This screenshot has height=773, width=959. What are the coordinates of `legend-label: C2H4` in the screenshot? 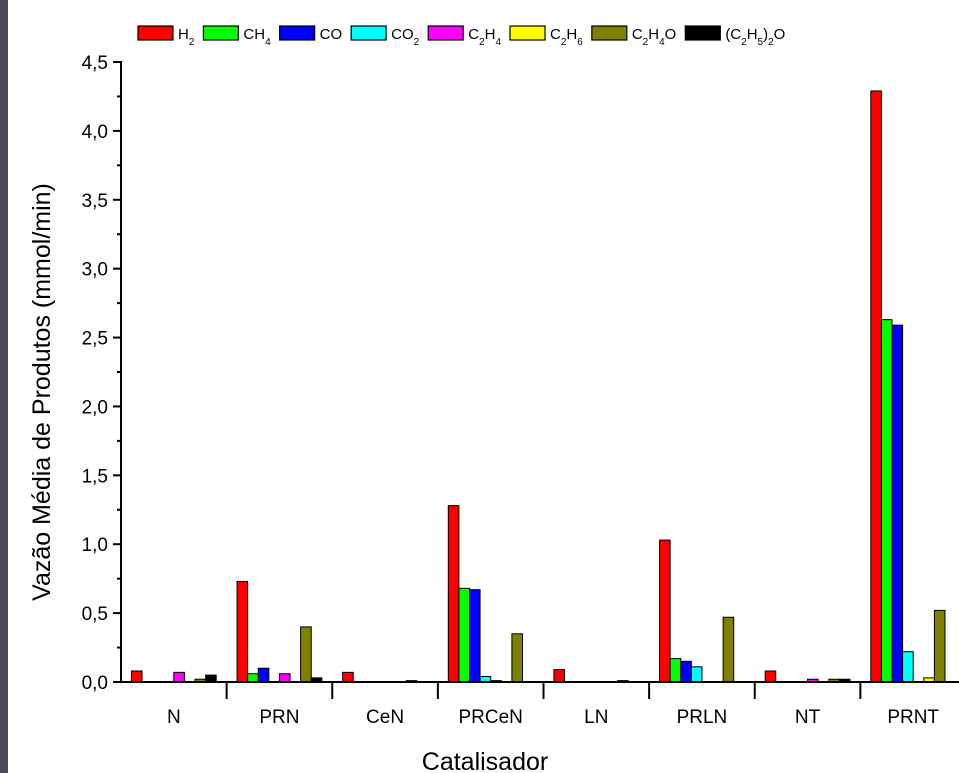 It's located at (484, 37).